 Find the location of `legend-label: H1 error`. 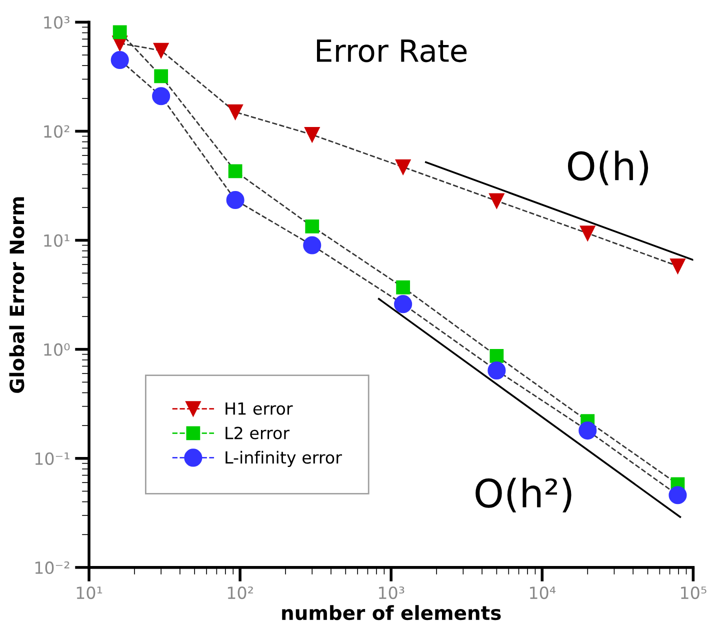

legend-label: H1 error is located at coordinates (259, 408).